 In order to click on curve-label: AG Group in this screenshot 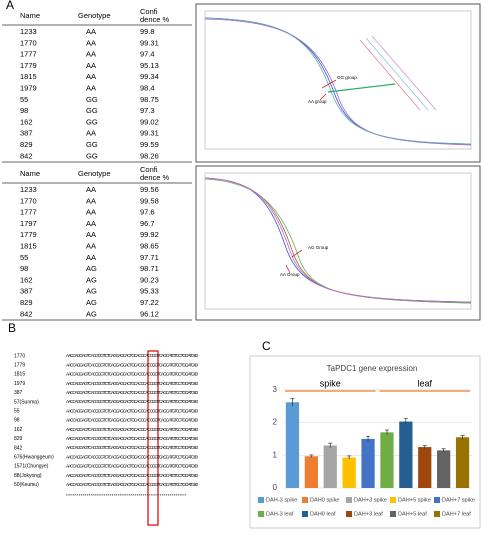, I will do `click(318, 247)`.